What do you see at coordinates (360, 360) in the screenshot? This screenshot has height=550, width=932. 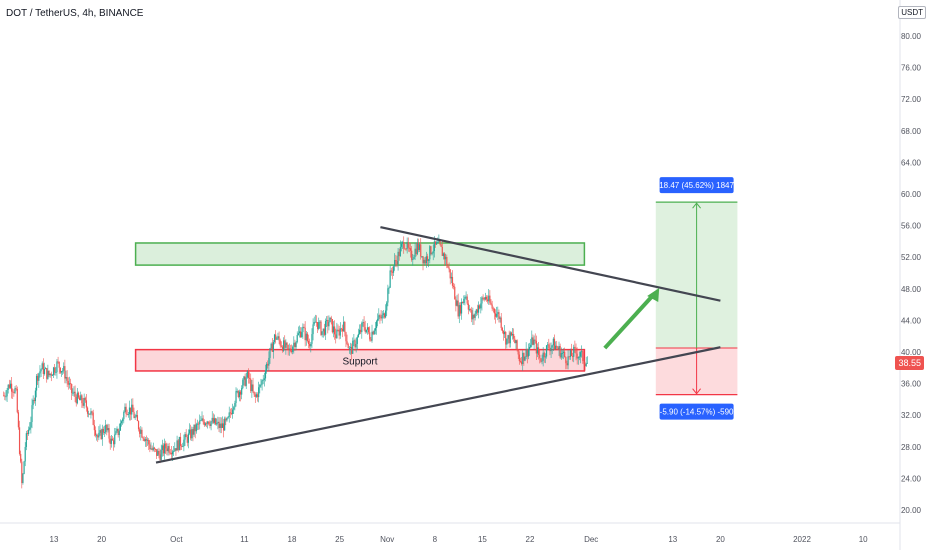 I see `support-zone` at bounding box center [360, 360].